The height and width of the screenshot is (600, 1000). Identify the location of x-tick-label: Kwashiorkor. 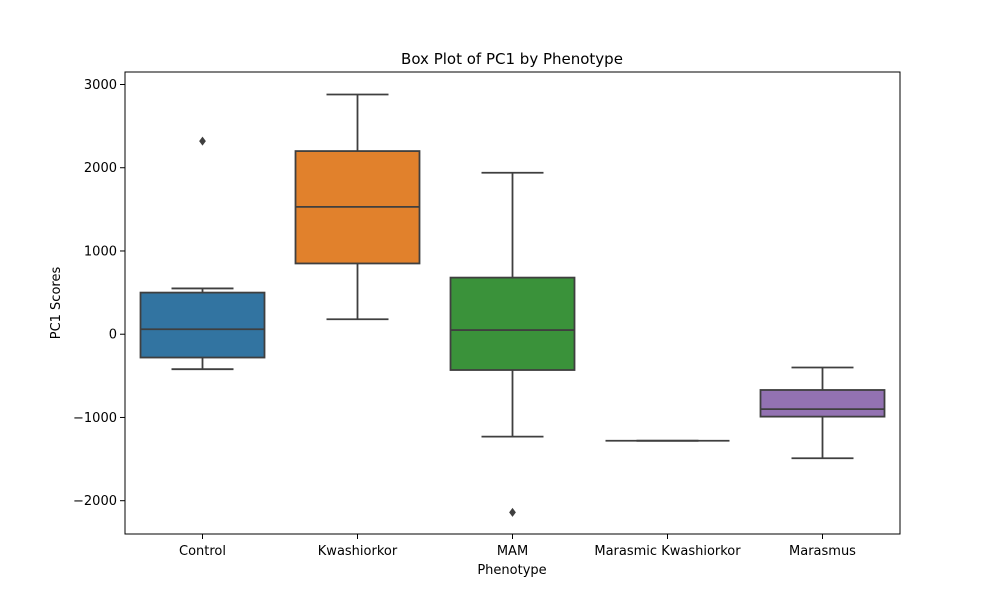
(358, 551).